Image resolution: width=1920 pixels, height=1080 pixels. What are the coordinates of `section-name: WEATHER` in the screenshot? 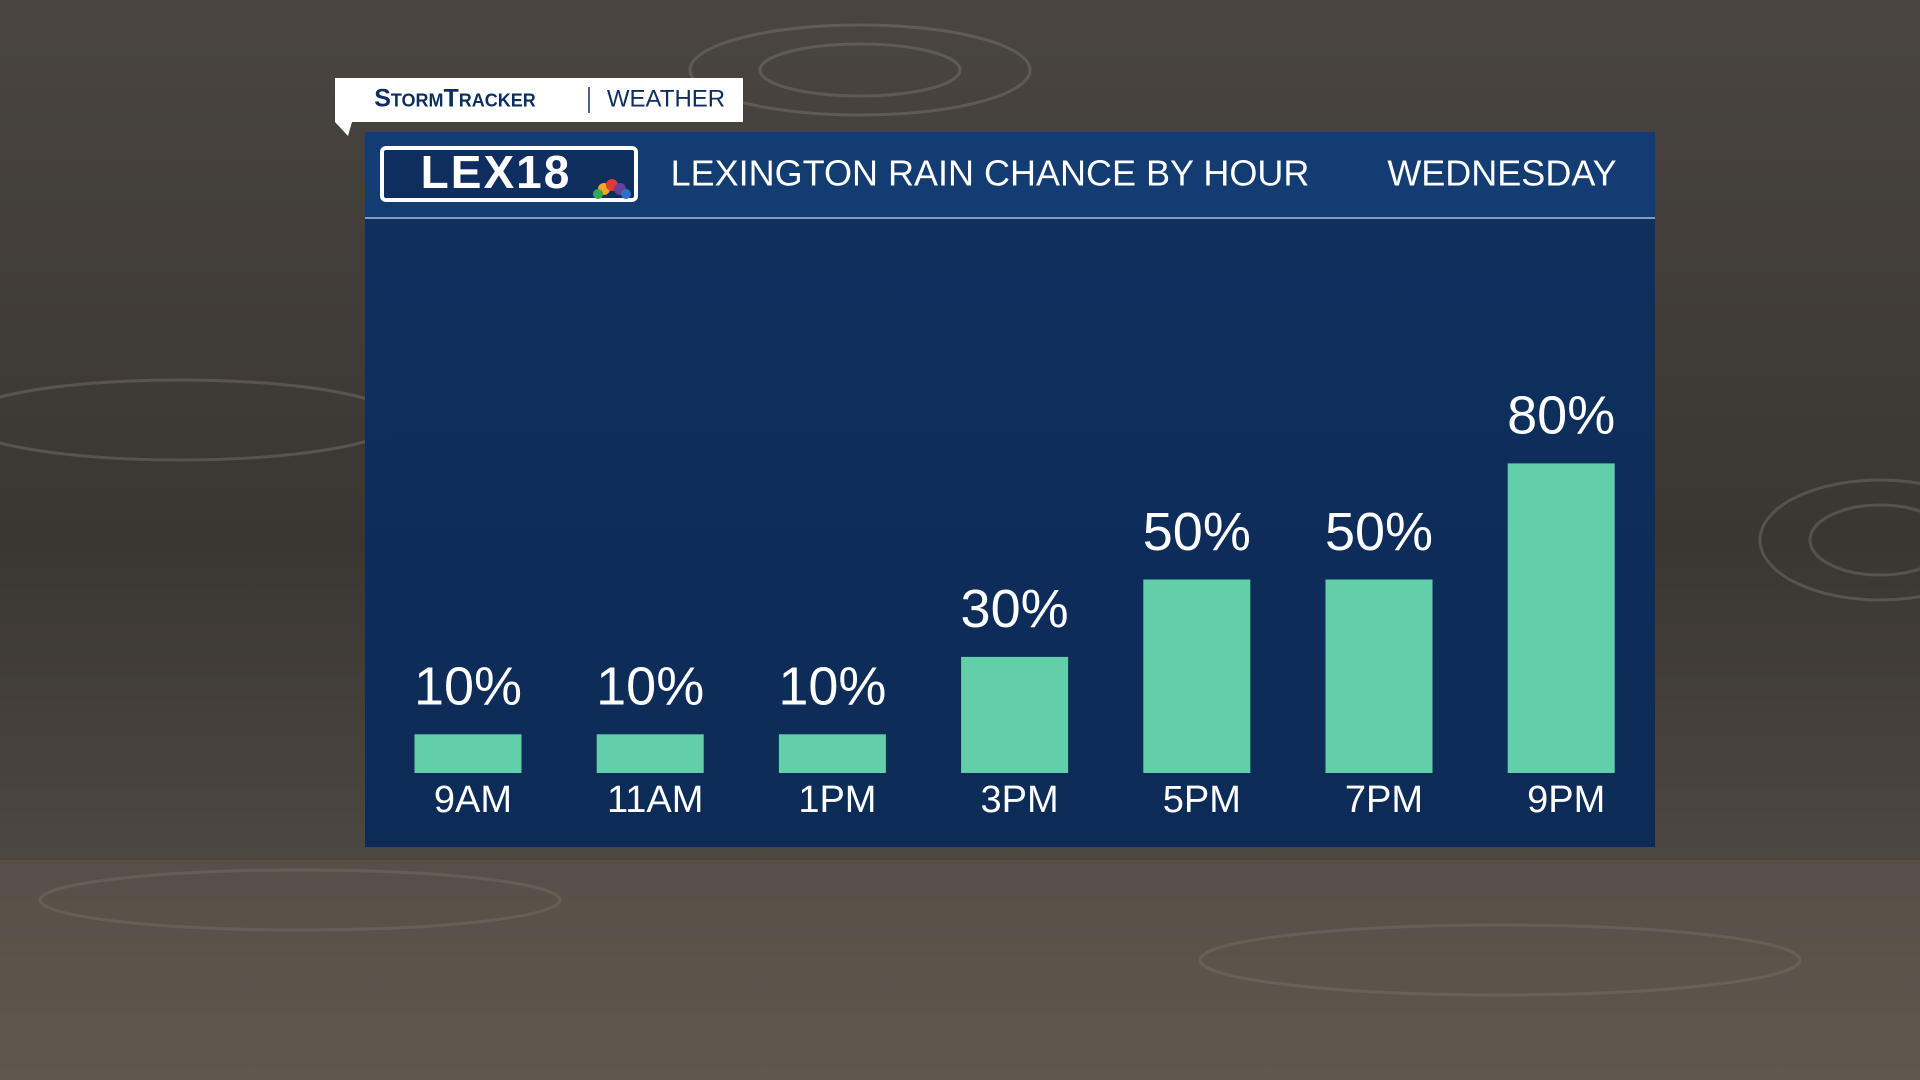 It's located at (666, 98).